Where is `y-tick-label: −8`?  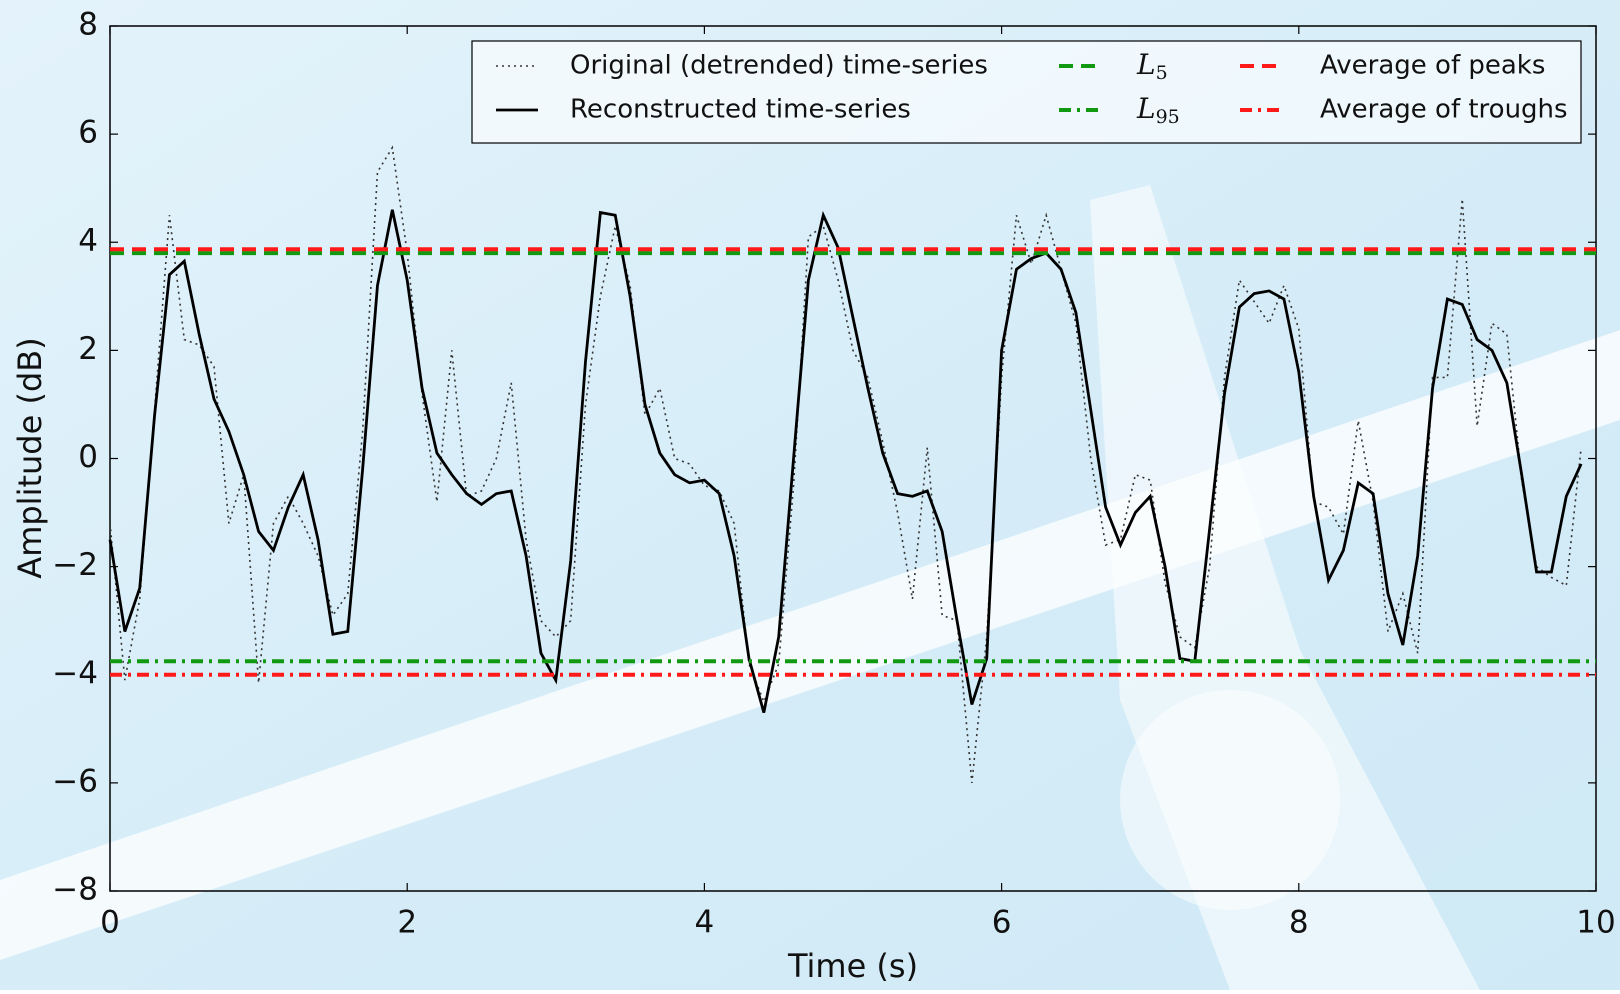 y-tick-label: −8 is located at coordinates (75, 890).